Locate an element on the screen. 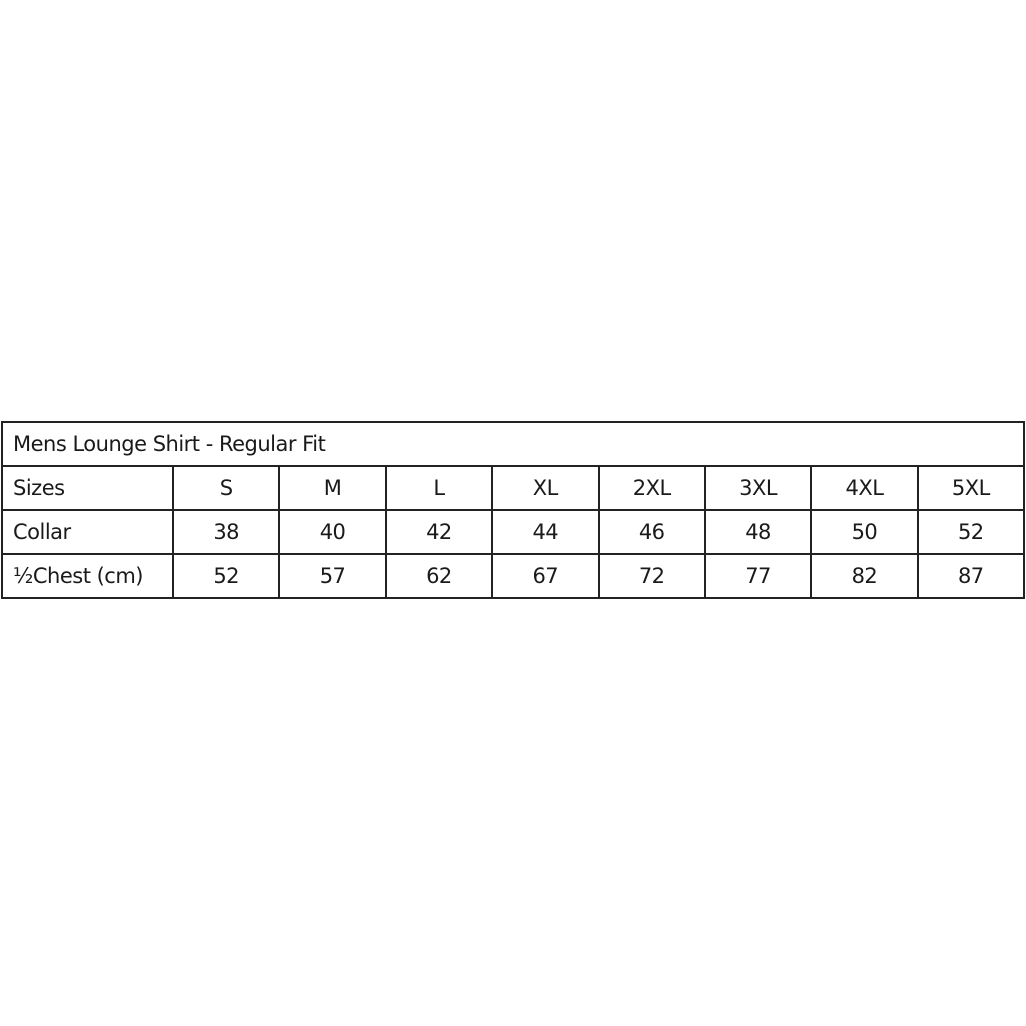 Image resolution: width=1026 pixels, height=1026 pixels. table-row-sizes: Sizes S M L XL 2XL 3XL 4XL 5XL is located at coordinates (513, 488).